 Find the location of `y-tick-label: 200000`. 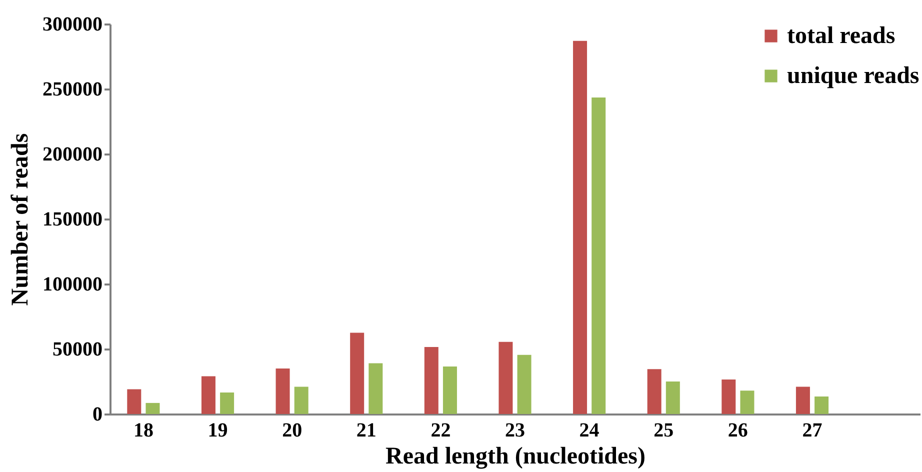

y-tick-label: 200000 is located at coordinates (72, 155).